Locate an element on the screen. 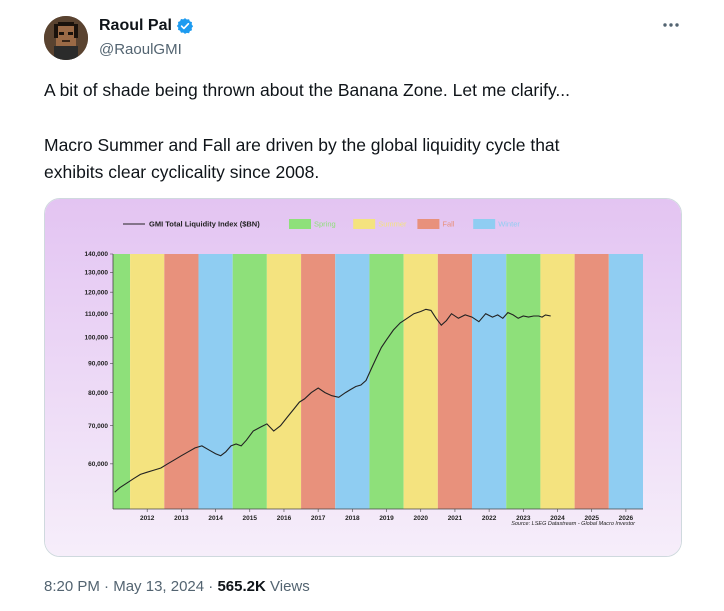  legend-label: Winter is located at coordinates (509, 224).